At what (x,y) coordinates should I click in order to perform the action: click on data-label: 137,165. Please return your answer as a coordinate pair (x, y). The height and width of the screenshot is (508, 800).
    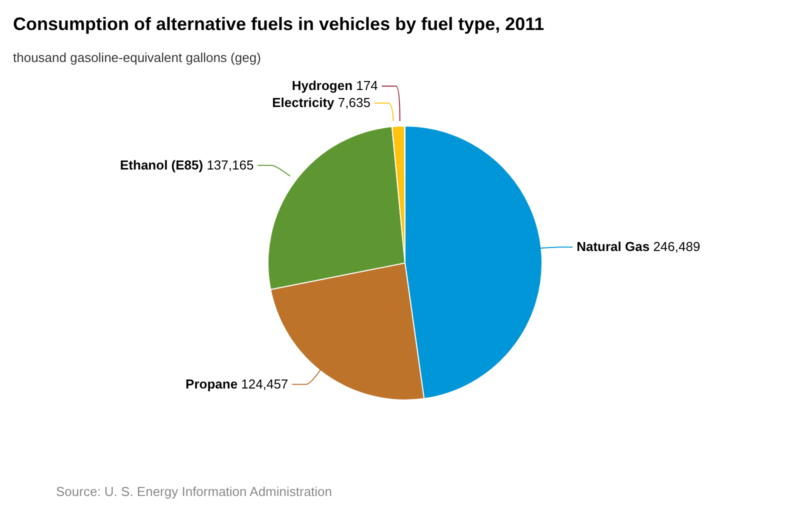
    Looking at the image, I should click on (228, 164).